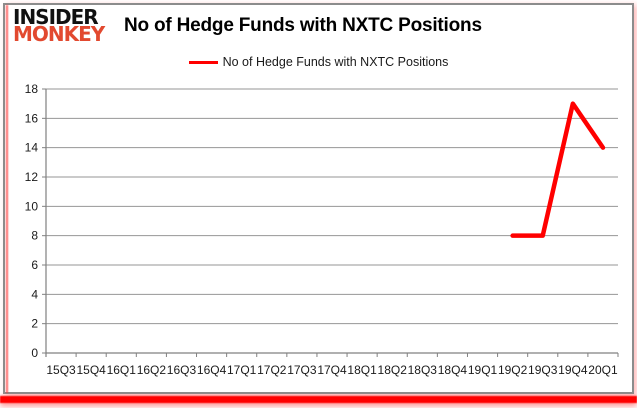 The width and height of the screenshot is (637, 408). I want to click on y-tick-label: 2, so click(34, 324).